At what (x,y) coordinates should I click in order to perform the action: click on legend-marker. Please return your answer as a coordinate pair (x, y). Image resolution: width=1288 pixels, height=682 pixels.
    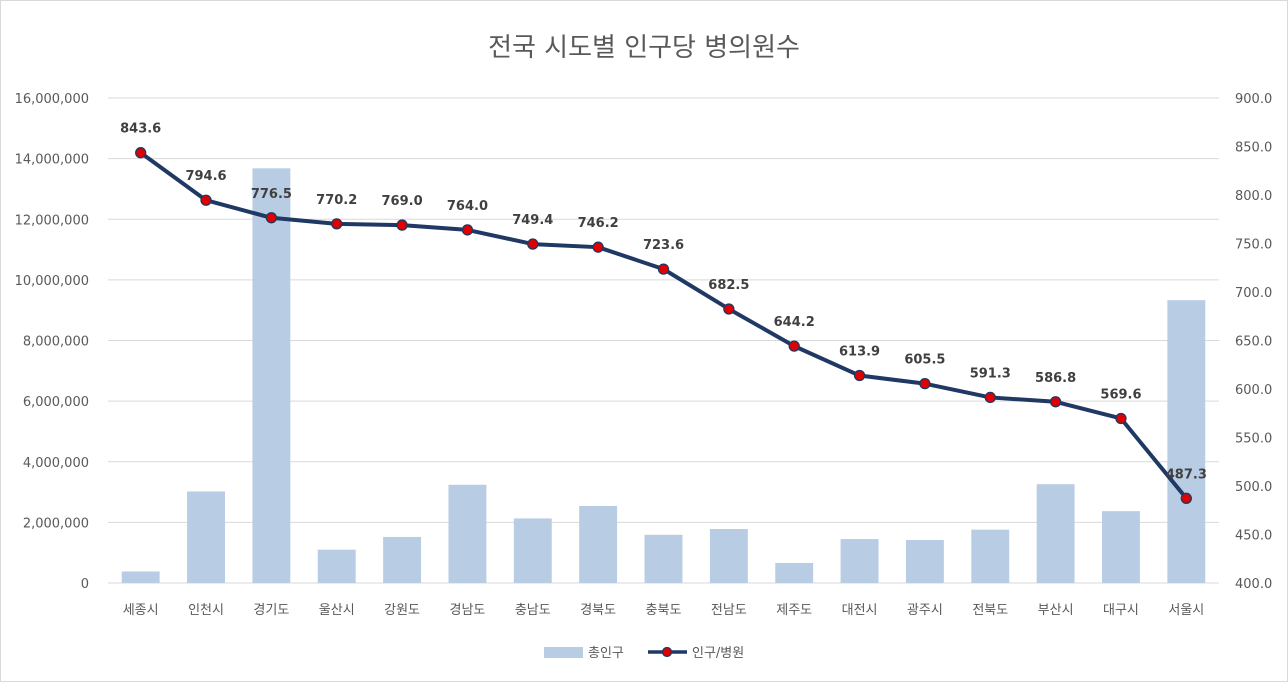
    Looking at the image, I should click on (667, 652).